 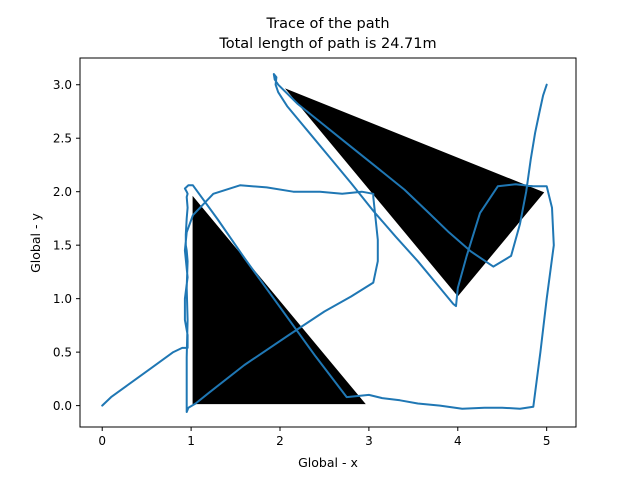 I want to click on x-tick-label: 5, so click(x=547, y=441).